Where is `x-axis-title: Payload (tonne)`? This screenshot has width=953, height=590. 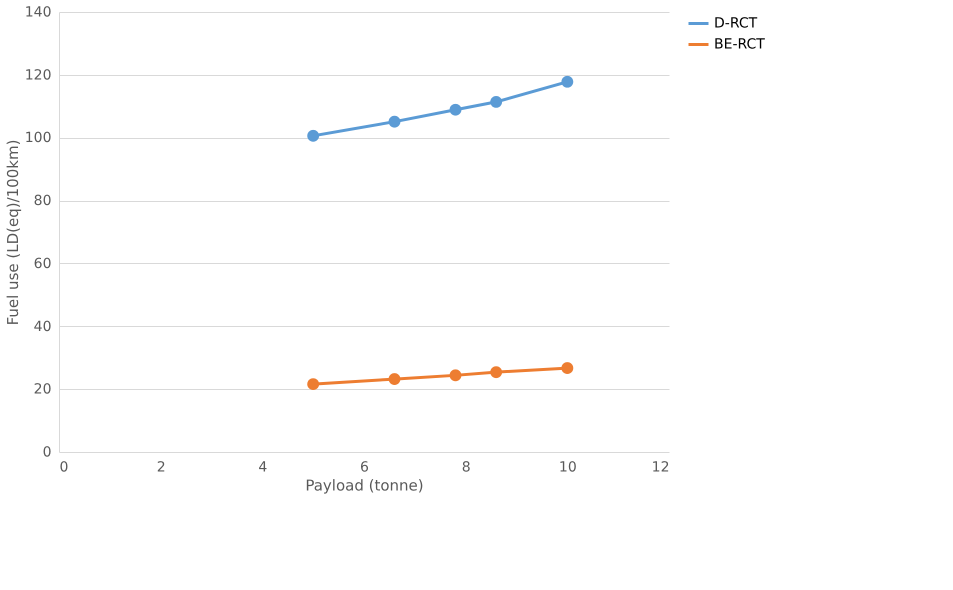
x-axis-title: Payload (tonne) is located at coordinates (364, 485).